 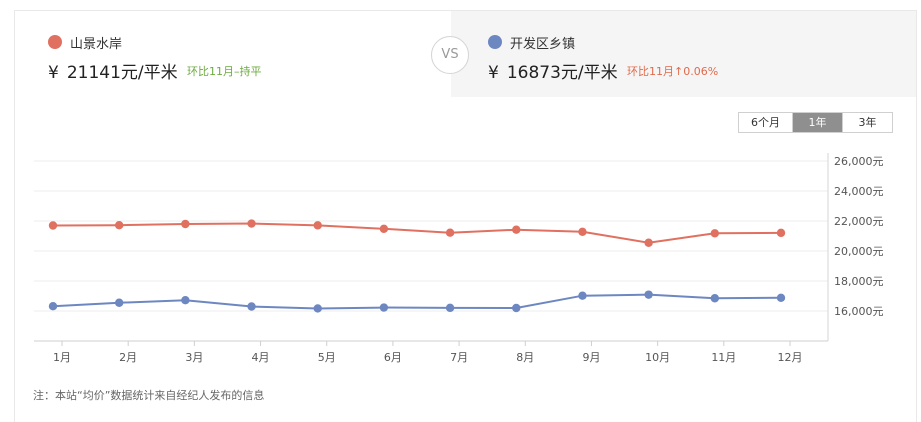 I want to click on range-button-1-year: 1年, so click(x=817, y=122).